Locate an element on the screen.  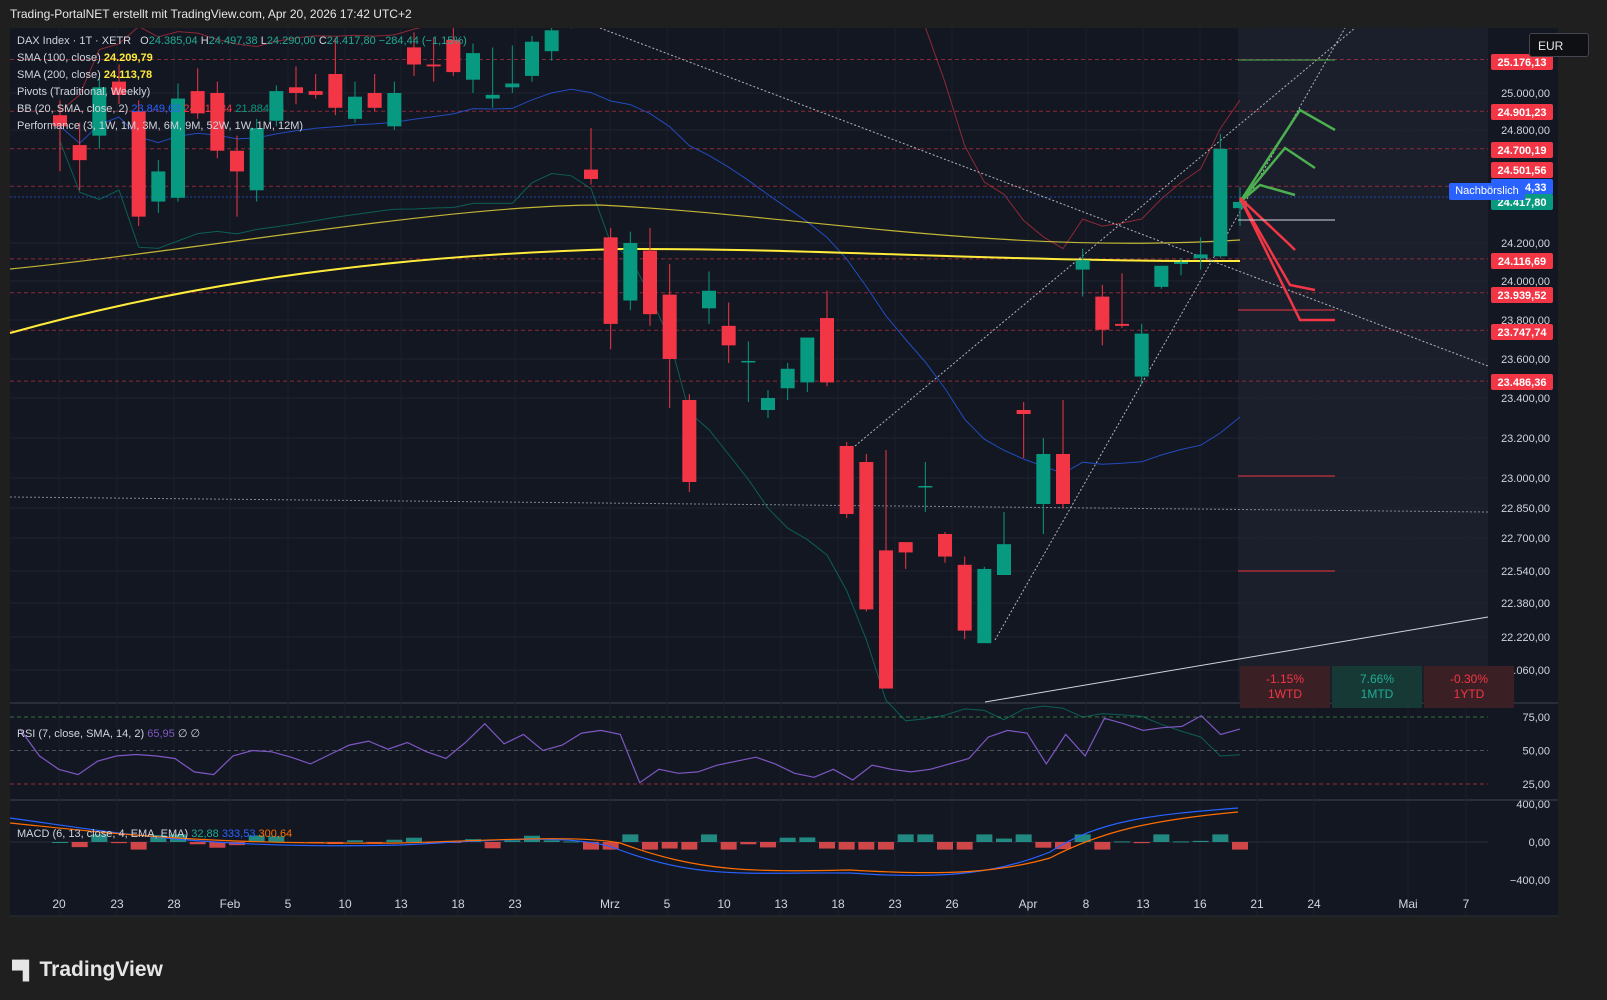
perf-1mtd-value: 7.66% is located at coordinates (1377, 679).